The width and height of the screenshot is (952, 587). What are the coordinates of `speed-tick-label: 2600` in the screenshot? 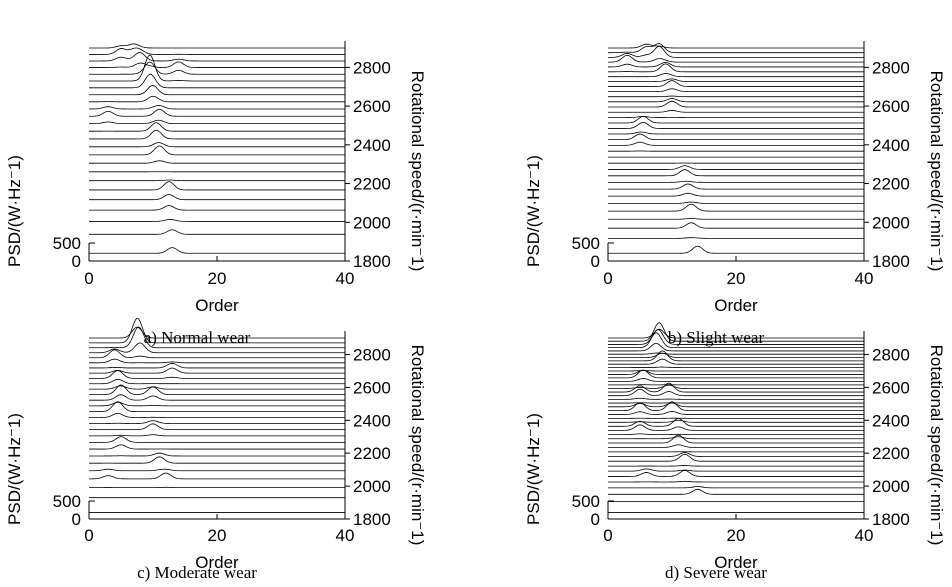 It's located at (372, 106).